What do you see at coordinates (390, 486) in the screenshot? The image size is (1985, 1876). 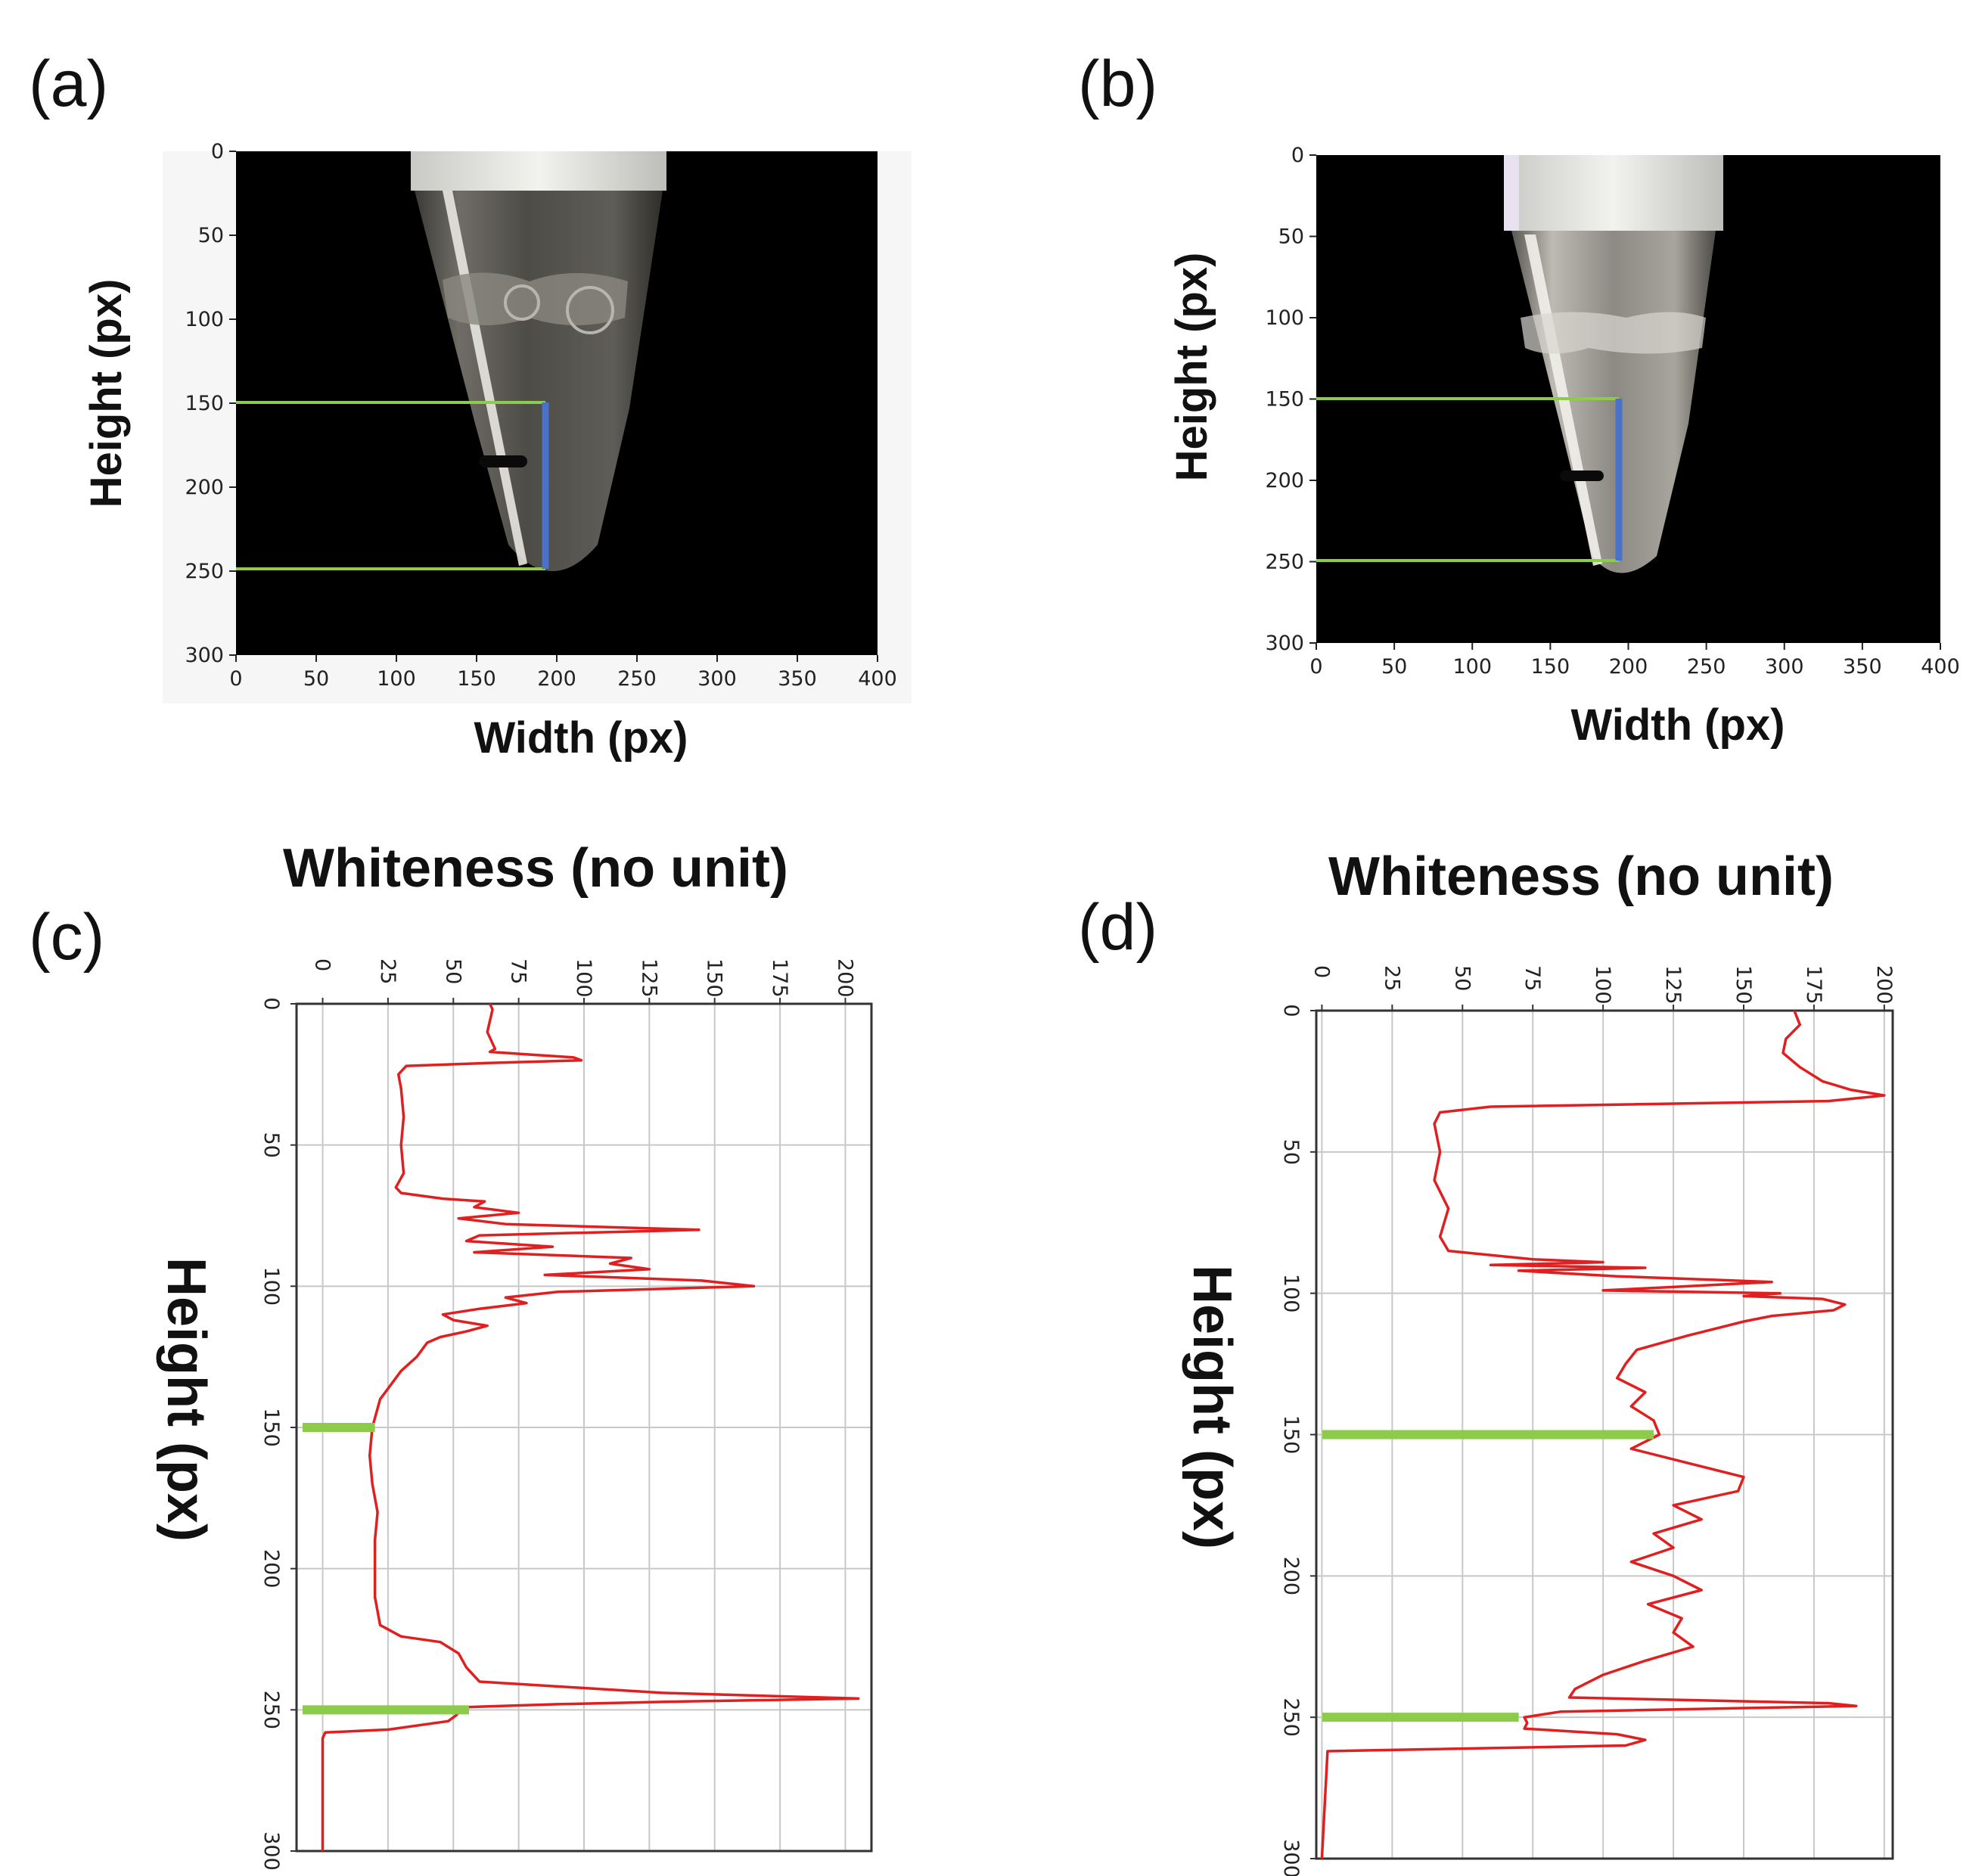 I see `region-lines-a` at bounding box center [390, 486].